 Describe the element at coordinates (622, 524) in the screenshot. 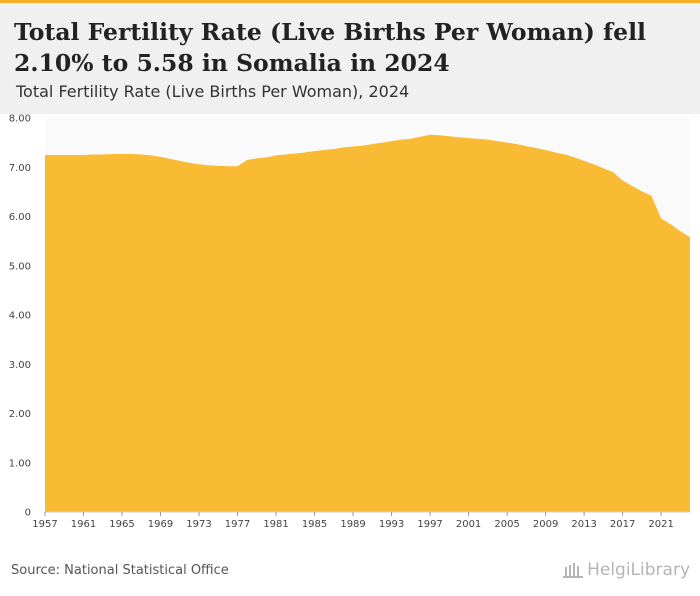

I see `x-tick-label: 2017` at that location.